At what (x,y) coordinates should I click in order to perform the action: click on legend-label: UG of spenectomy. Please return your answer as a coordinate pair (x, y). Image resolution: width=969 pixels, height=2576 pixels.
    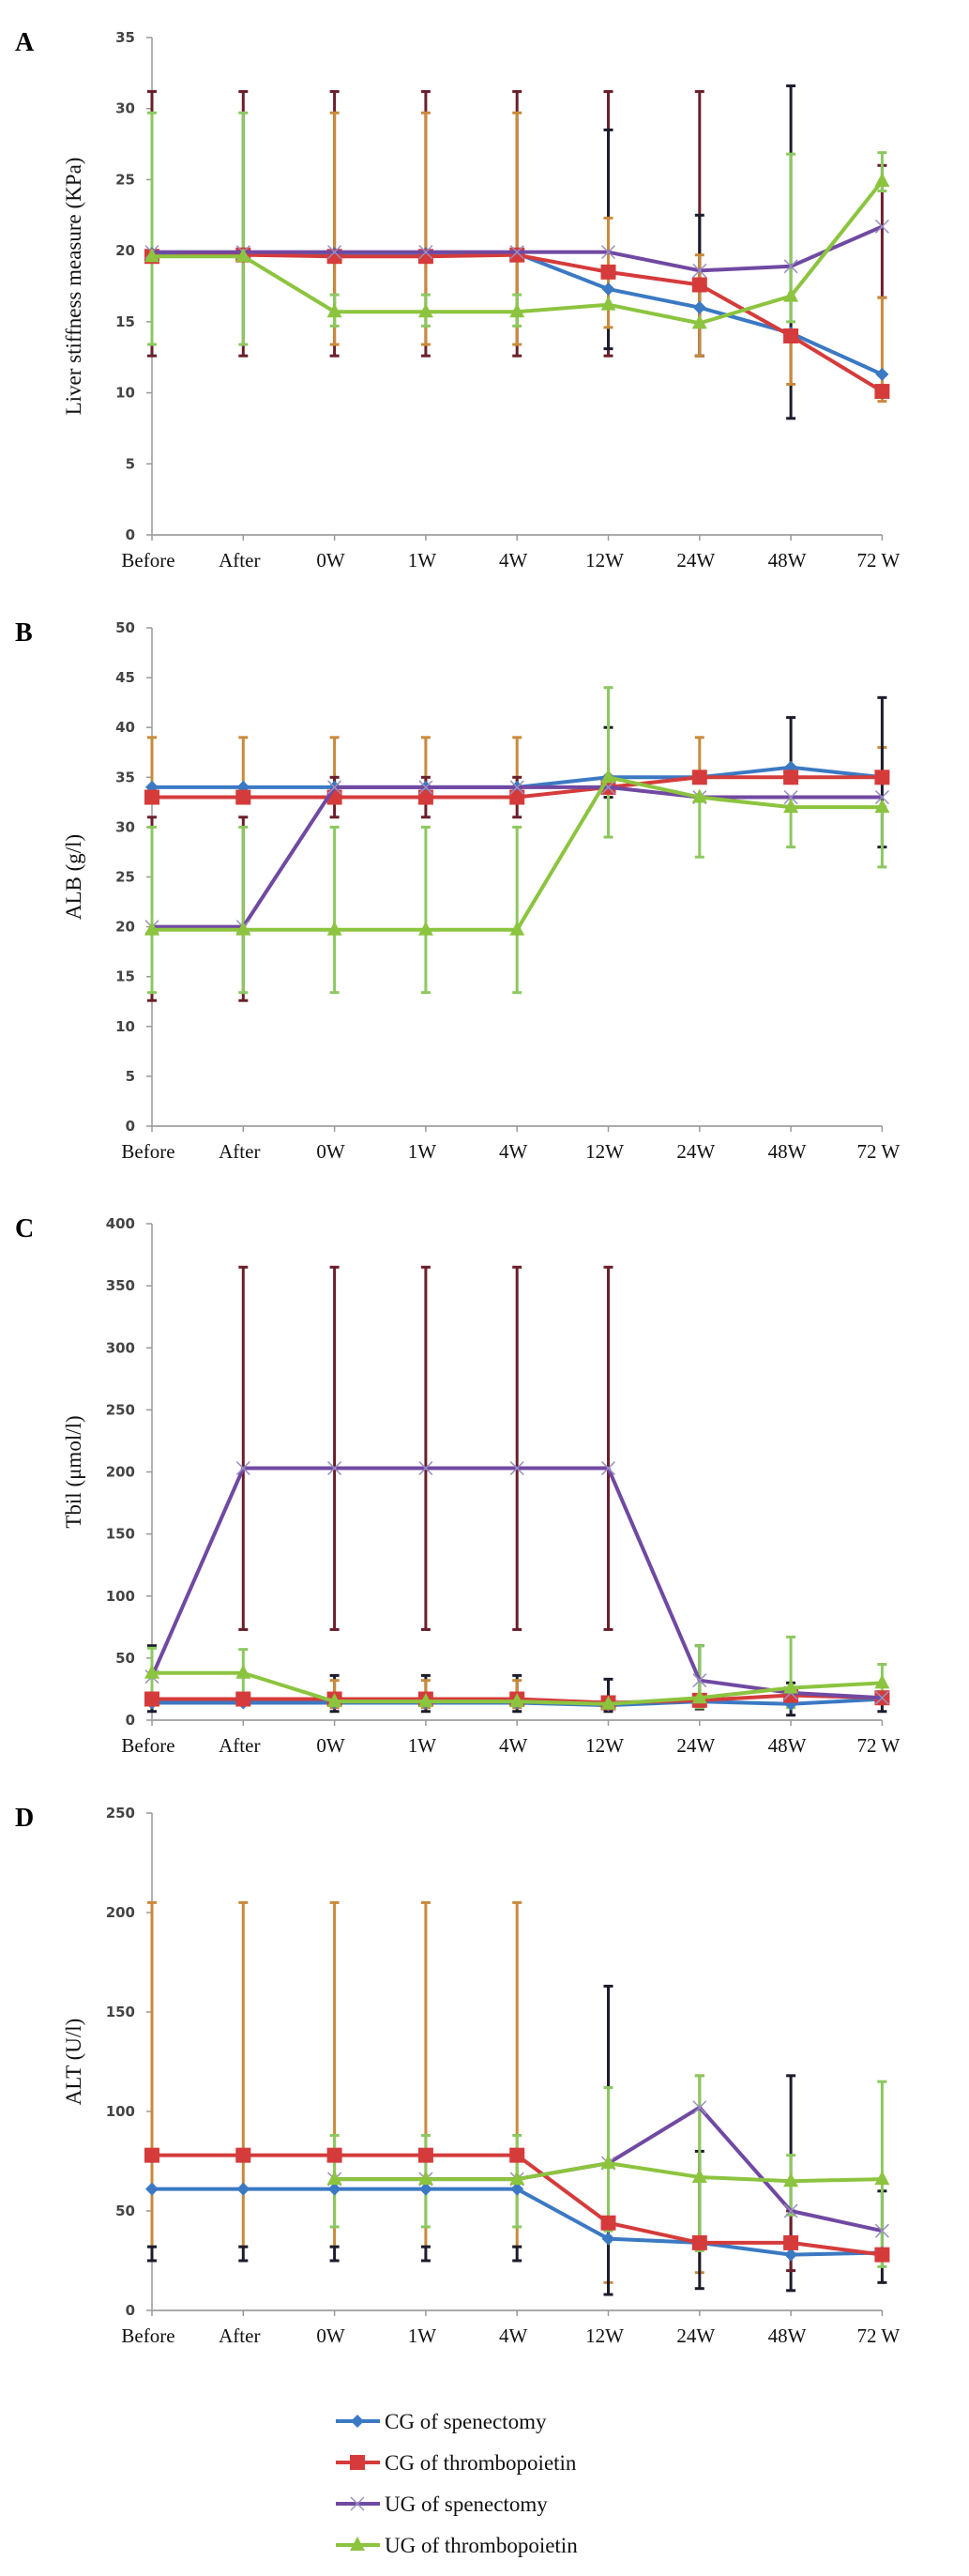
    Looking at the image, I should click on (466, 2504).